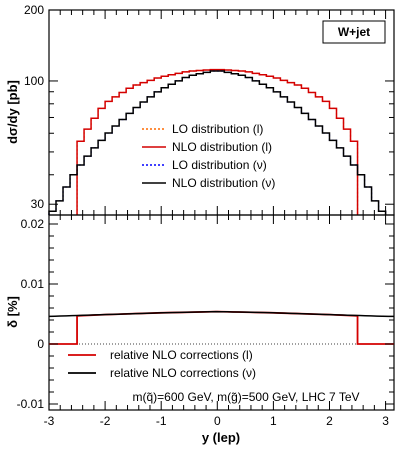 The width and height of the screenshot is (407, 449). Describe the element at coordinates (329, 421) in the screenshot. I see `x-tick-label: 2` at that location.